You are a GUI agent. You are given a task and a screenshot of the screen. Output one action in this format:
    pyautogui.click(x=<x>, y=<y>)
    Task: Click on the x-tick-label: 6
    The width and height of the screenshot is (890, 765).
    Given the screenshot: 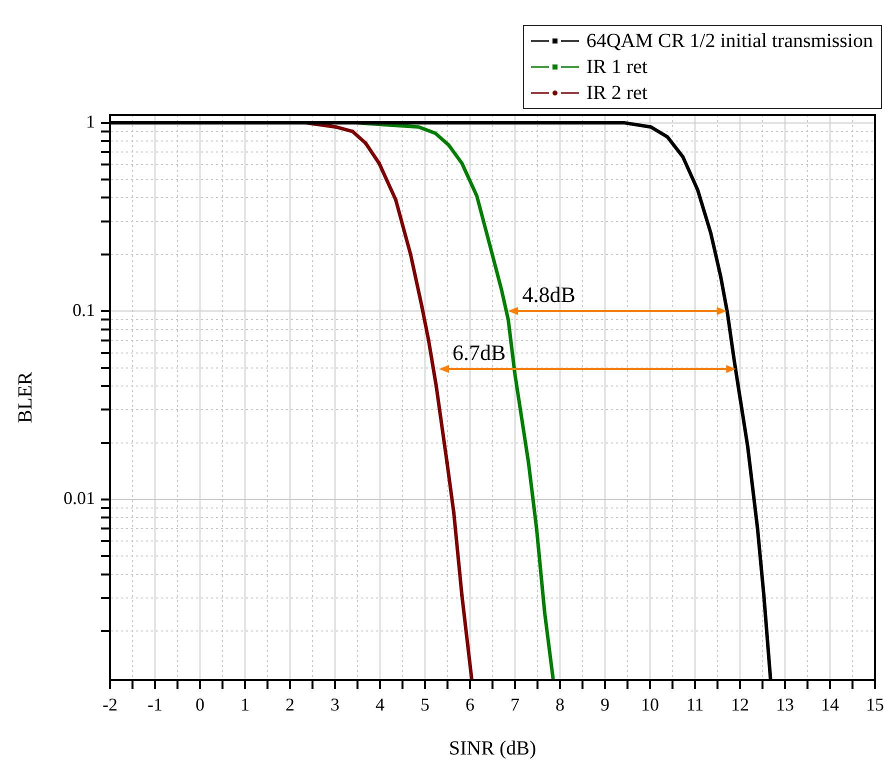 What is the action you would take?
    pyautogui.click(x=470, y=704)
    